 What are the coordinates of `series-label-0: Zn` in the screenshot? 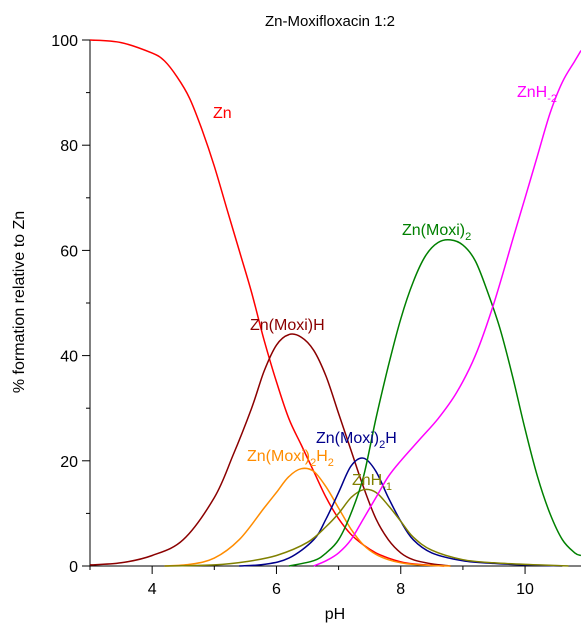 It's located at (222, 113).